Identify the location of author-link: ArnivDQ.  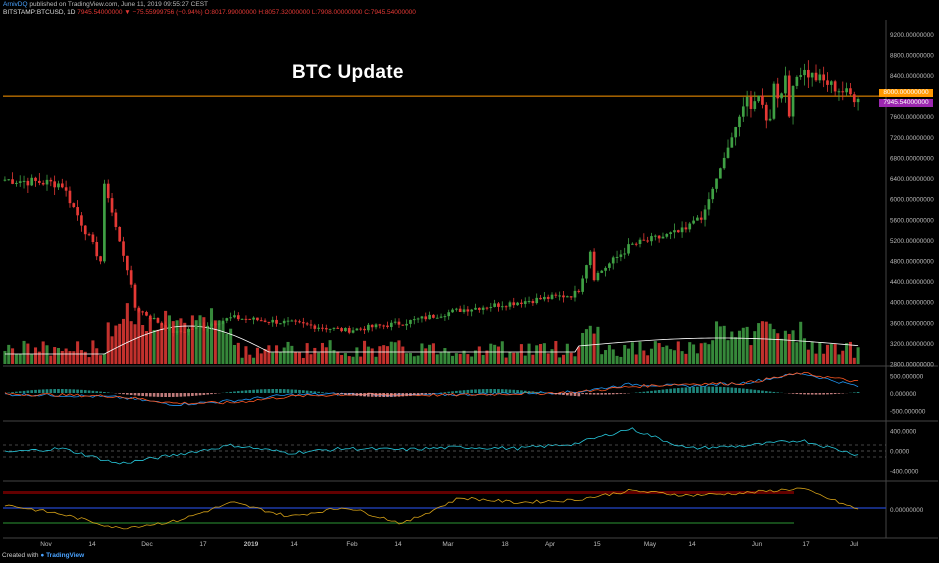
(15, 4).